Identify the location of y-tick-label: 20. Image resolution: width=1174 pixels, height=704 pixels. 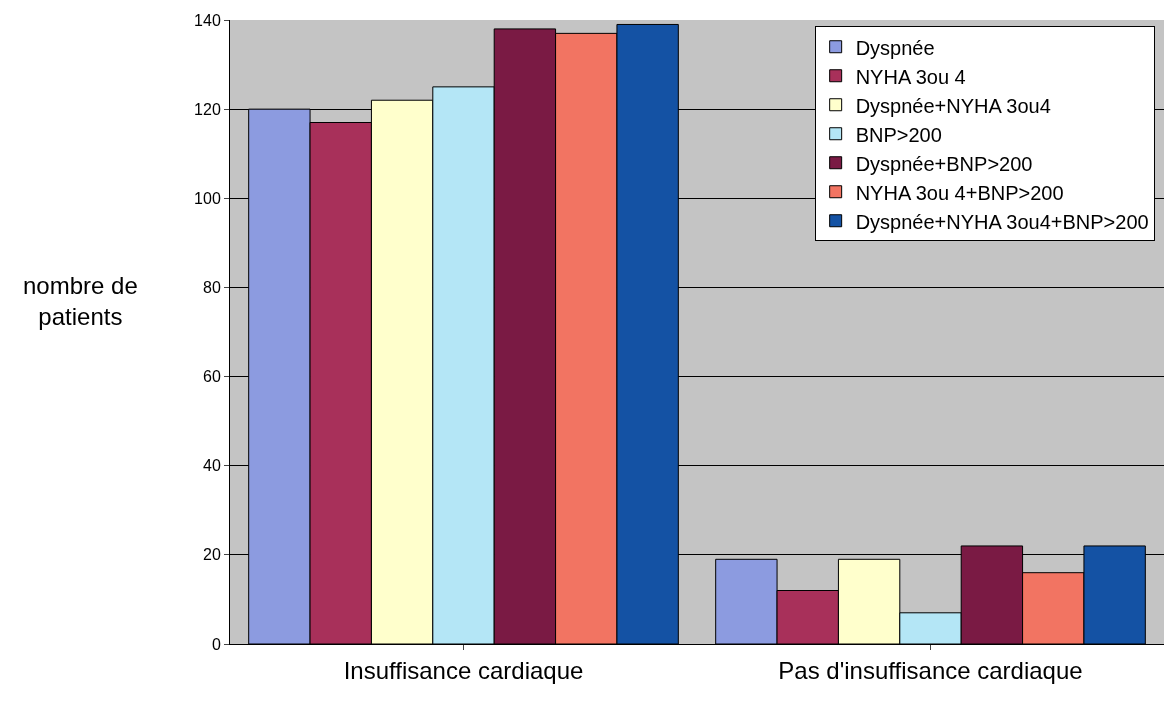
(212, 555).